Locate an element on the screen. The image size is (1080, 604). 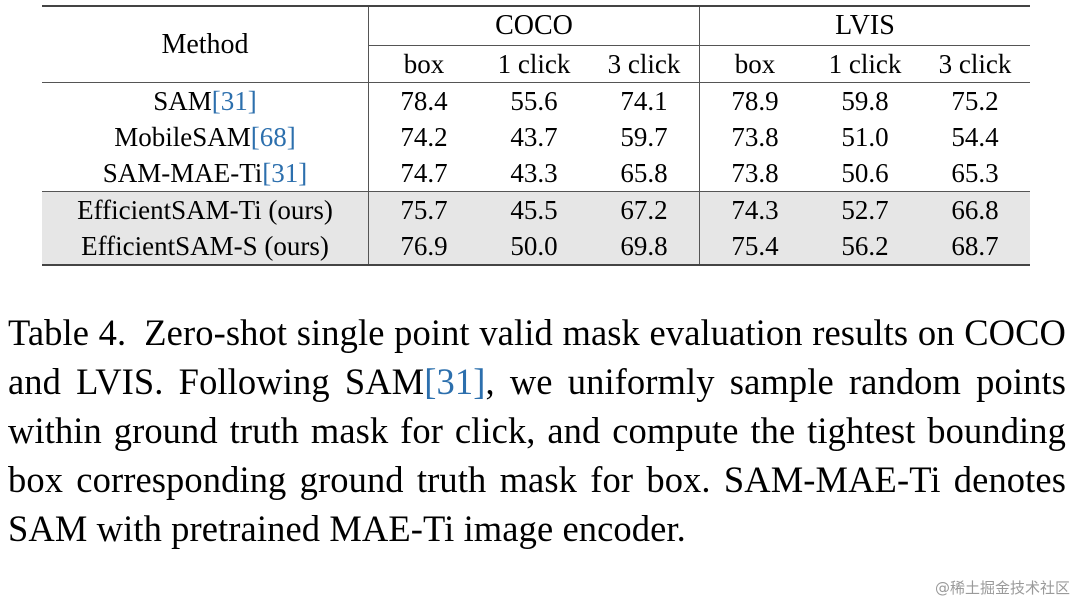
method-cell: EfficientSAM-Ti (ours) is located at coordinates (205, 209).